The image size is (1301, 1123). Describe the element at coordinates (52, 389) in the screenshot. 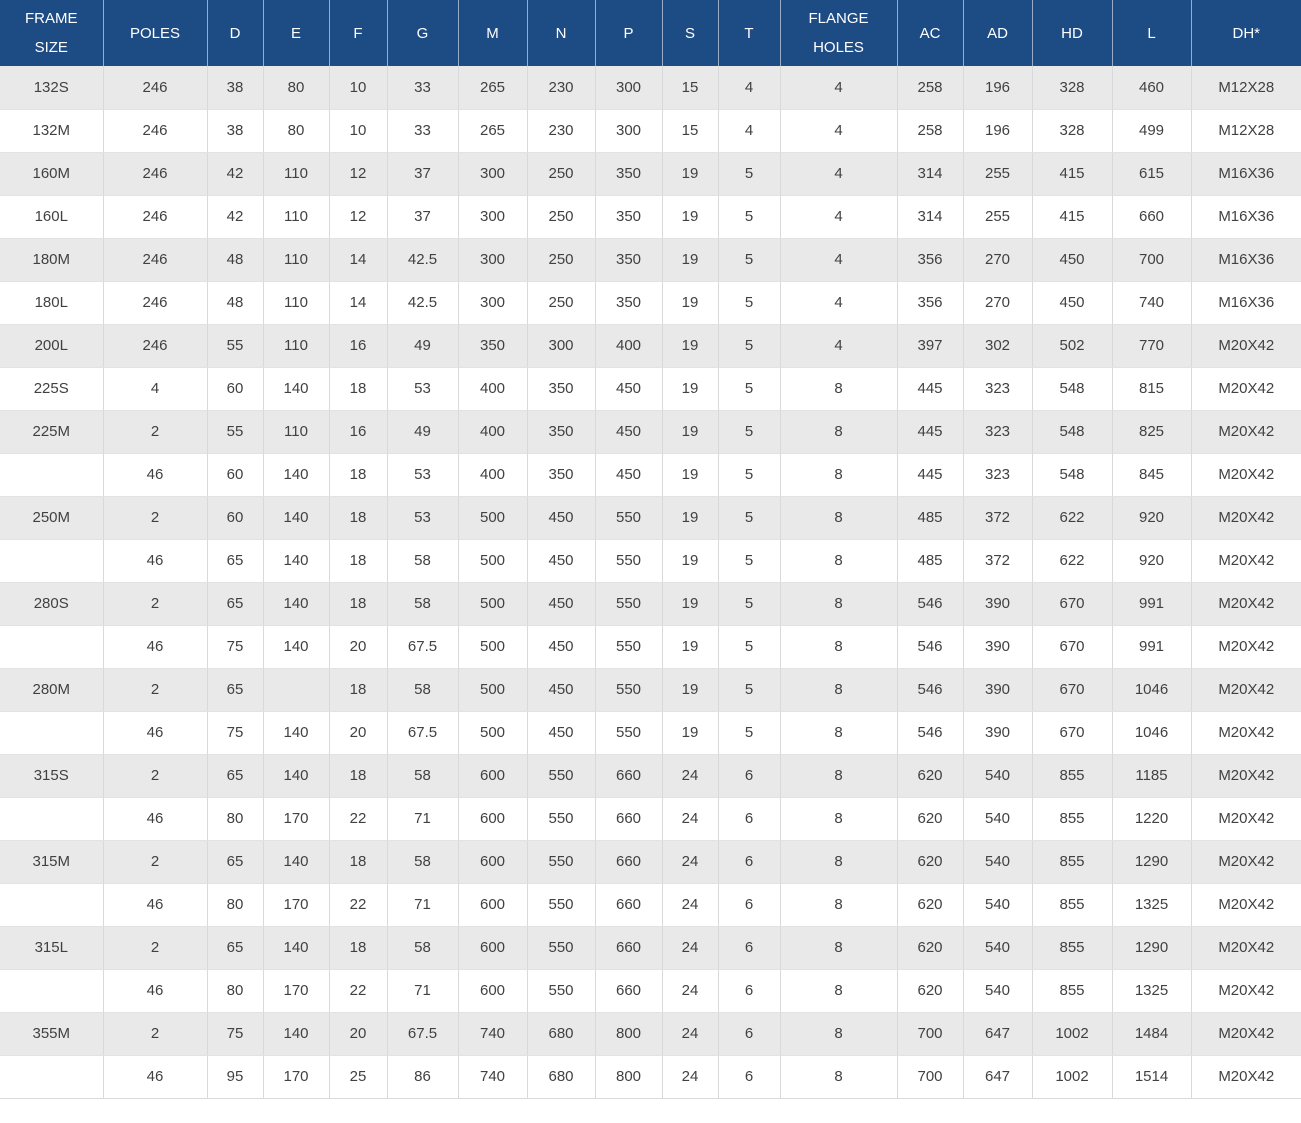

I see `table-cell: 225S` at that location.